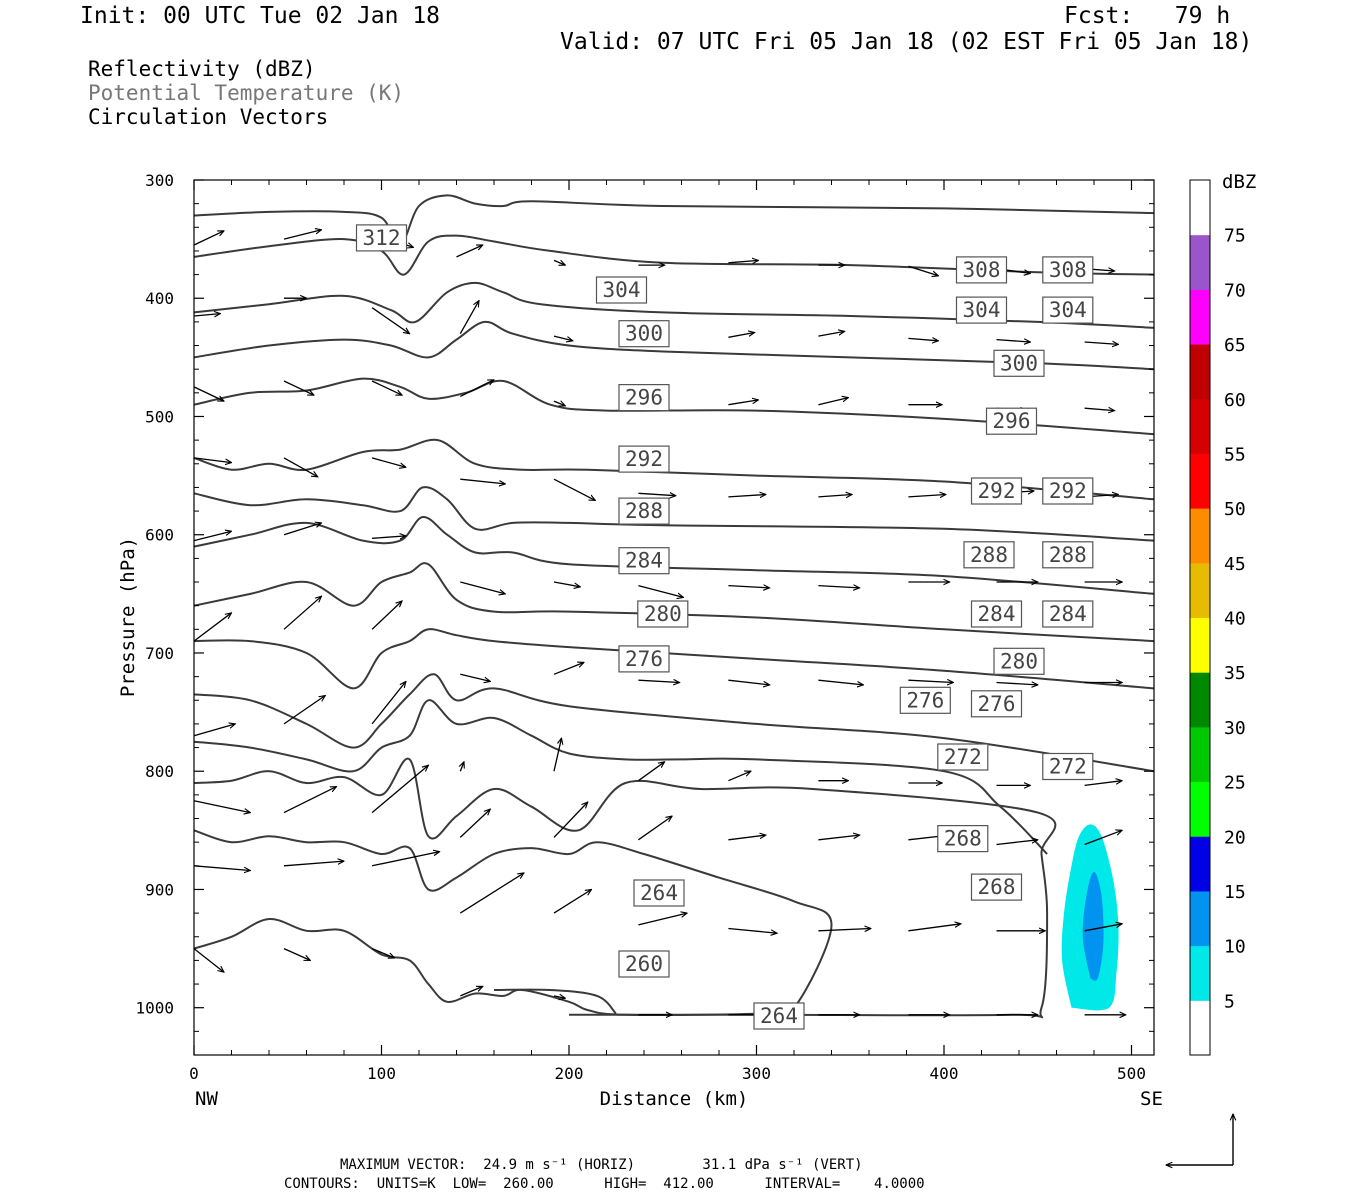  I want to click on forecast-hour: Fcst: 79 h, so click(1147, 16).